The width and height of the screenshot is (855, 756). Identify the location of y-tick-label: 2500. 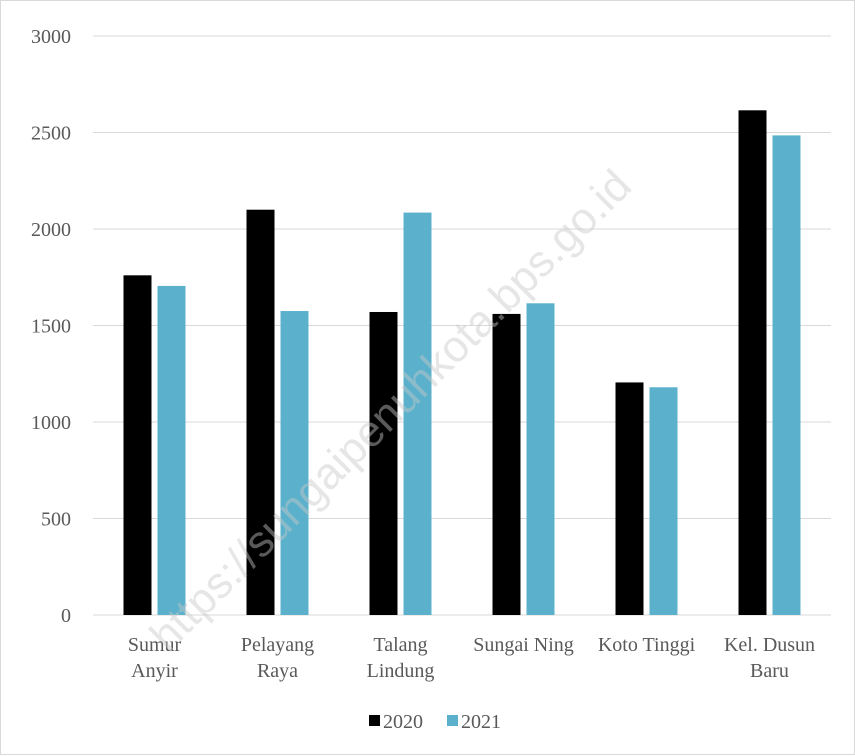
(51, 134).